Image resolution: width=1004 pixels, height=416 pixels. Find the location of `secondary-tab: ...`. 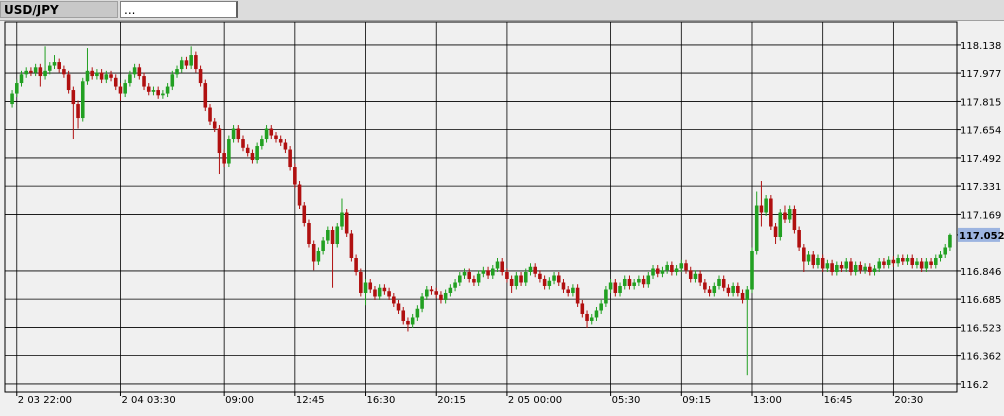

secondary-tab: ... is located at coordinates (179, 9).